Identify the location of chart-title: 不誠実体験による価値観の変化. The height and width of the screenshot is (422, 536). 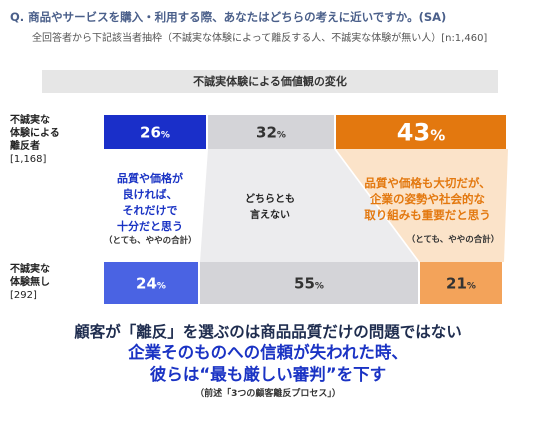
(270, 81).